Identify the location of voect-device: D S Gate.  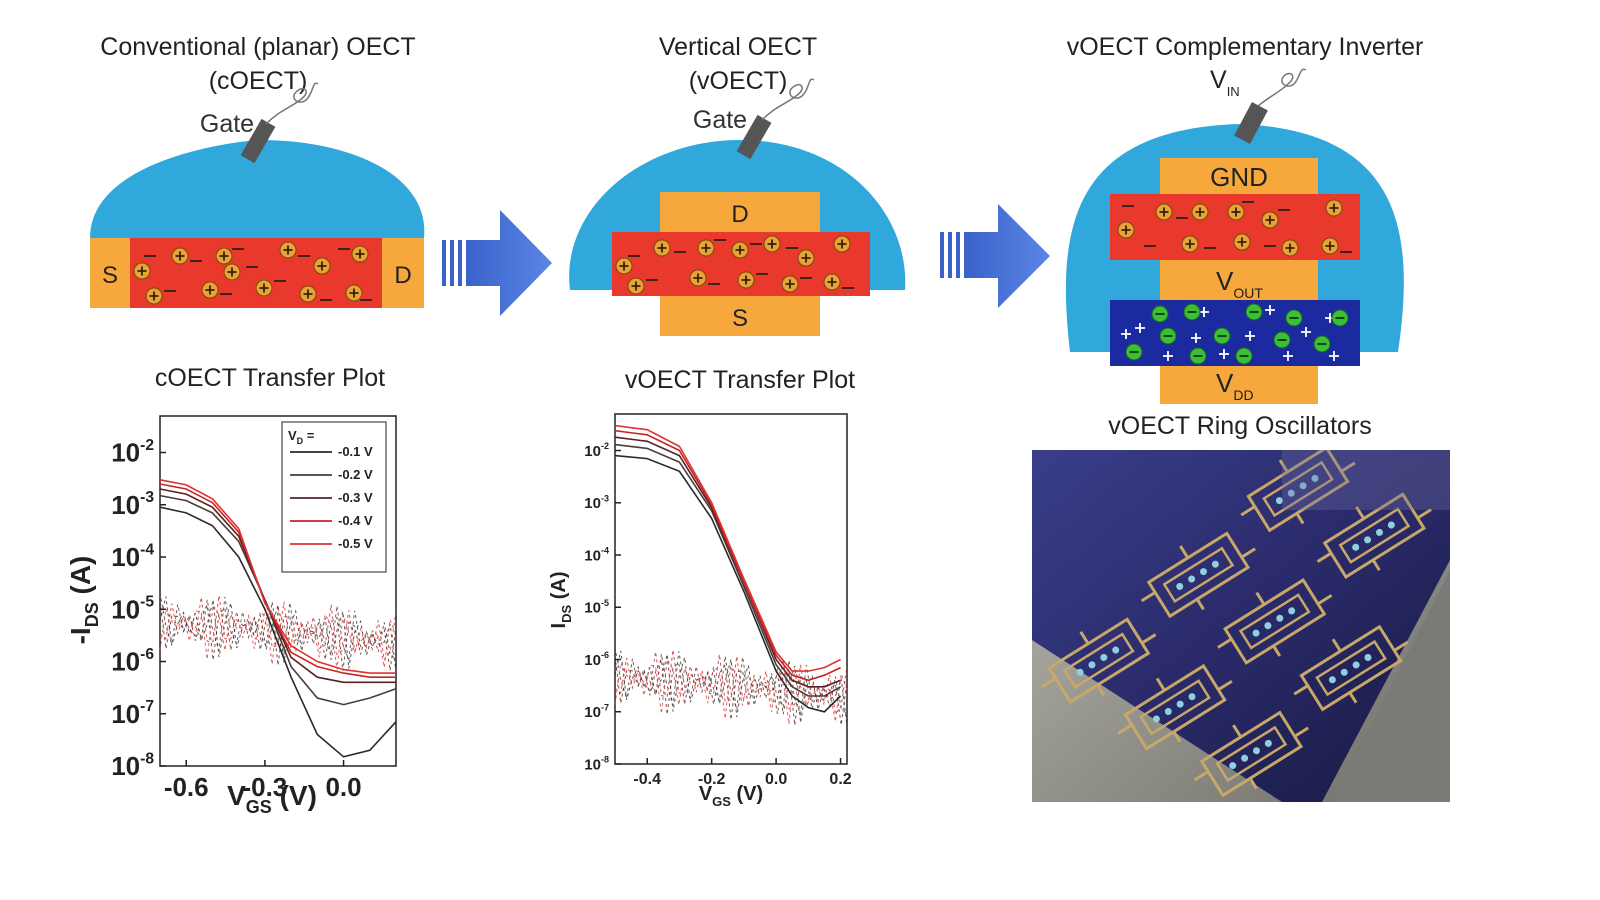
(737, 207).